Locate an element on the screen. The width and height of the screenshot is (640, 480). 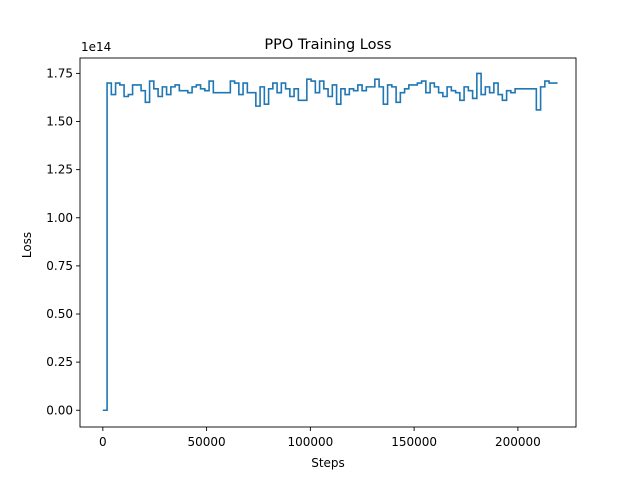
x-tick-label: 50000 is located at coordinates (207, 442).